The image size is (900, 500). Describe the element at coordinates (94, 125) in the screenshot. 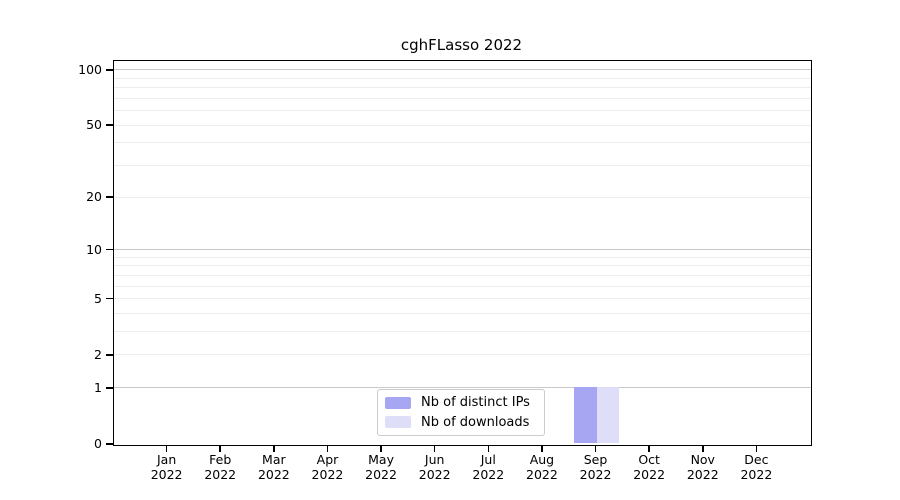

I see `y-tick-label: 50` at that location.